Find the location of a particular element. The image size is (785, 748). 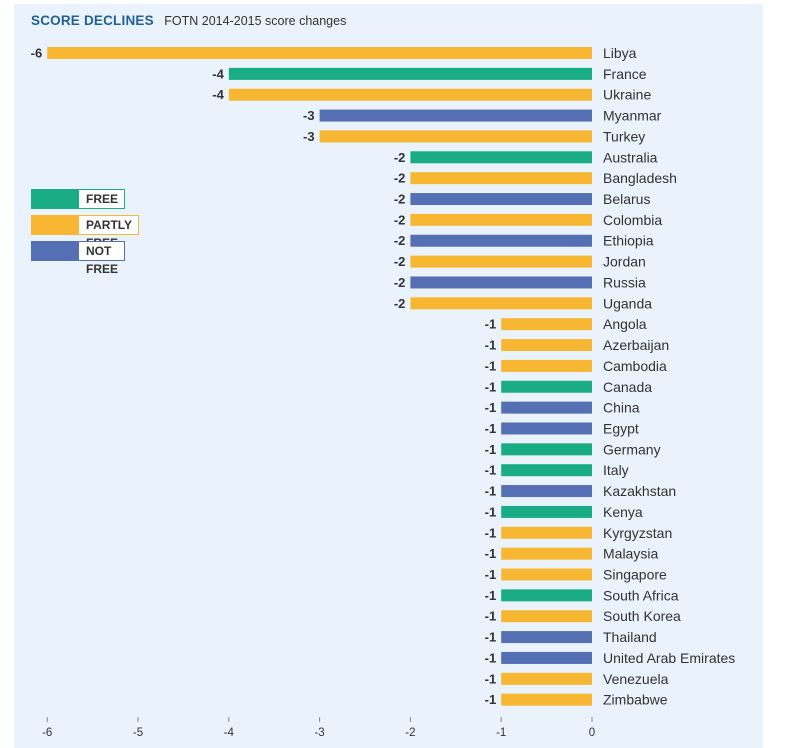

value-label-uganda: -2 is located at coordinates (400, 303).